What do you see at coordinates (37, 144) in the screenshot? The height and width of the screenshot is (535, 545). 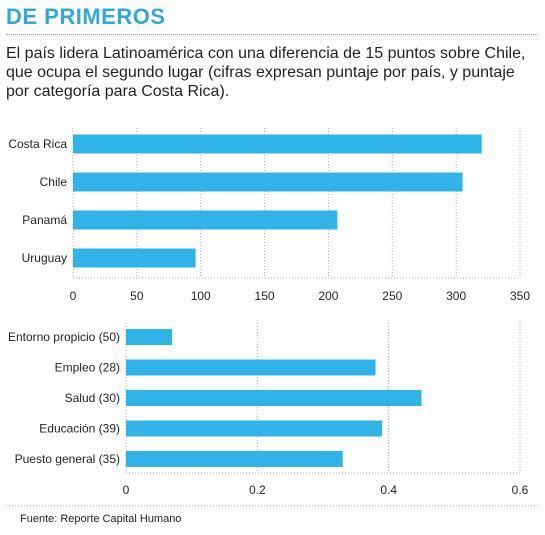 I see `category-label-country-0: Costa Rica` at bounding box center [37, 144].